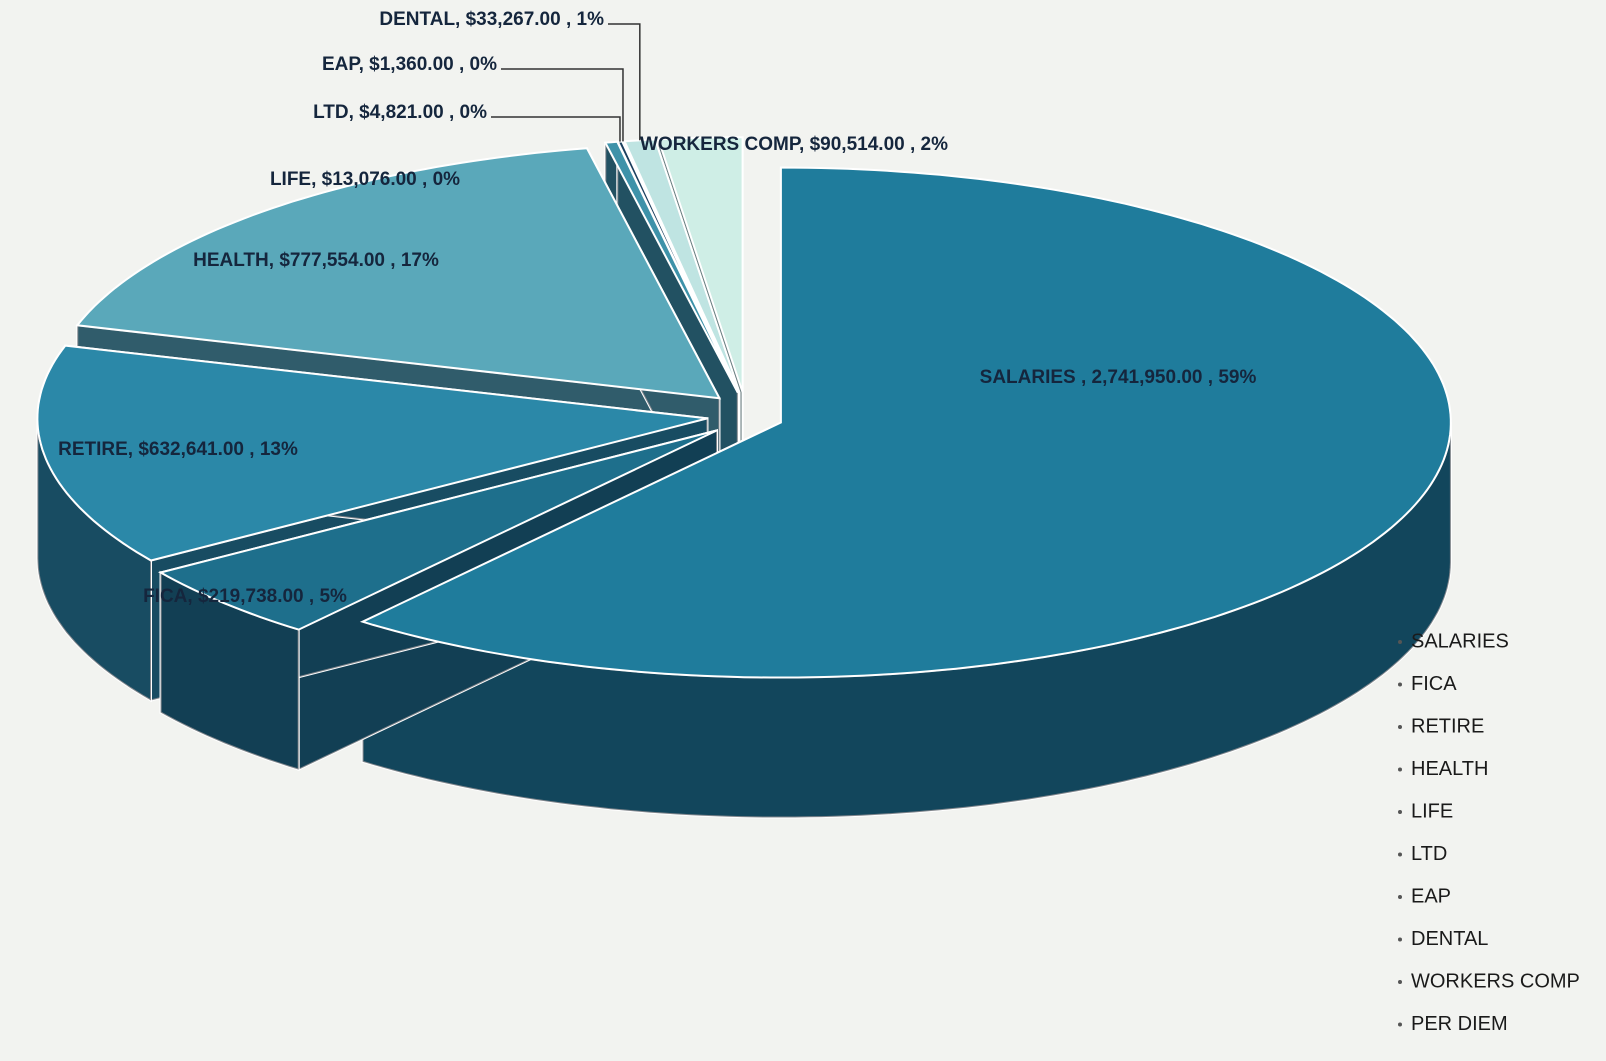 The height and width of the screenshot is (1061, 1606). Describe the element at coordinates (1447, 726) in the screenshot. I see `legend-label: RETIRE` at that location.